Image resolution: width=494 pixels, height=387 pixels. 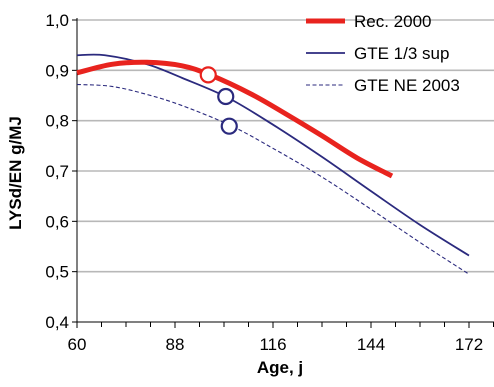 What do you see at coordinates (57, 221) in the screenshot?
I see `y-tick-label: 0,6` at bounding box center [57, 221].